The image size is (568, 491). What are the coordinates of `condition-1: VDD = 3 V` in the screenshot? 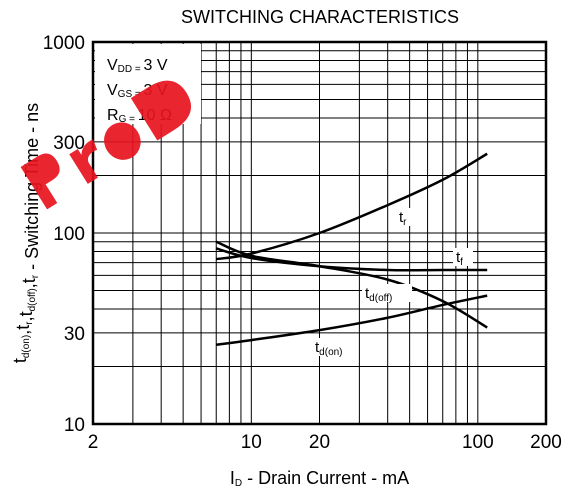 It's located at (137, 66).